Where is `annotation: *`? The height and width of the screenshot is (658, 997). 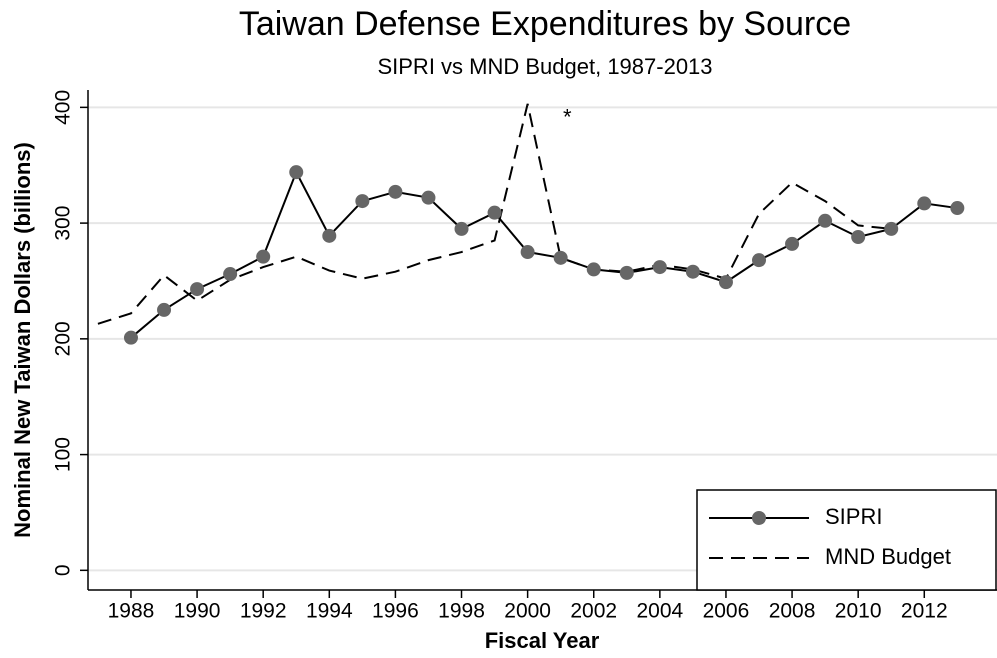 annotation: * is located at coordinates (567, 117).